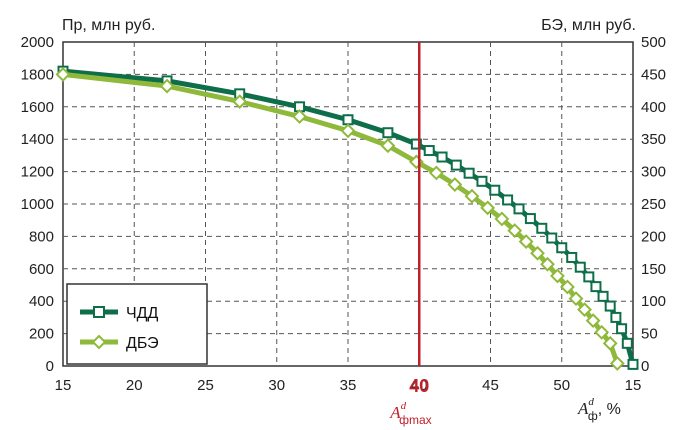 The width and height of the screenshot is (675, 430). I want to click on x-tick-label: 40, so click(419, 385).